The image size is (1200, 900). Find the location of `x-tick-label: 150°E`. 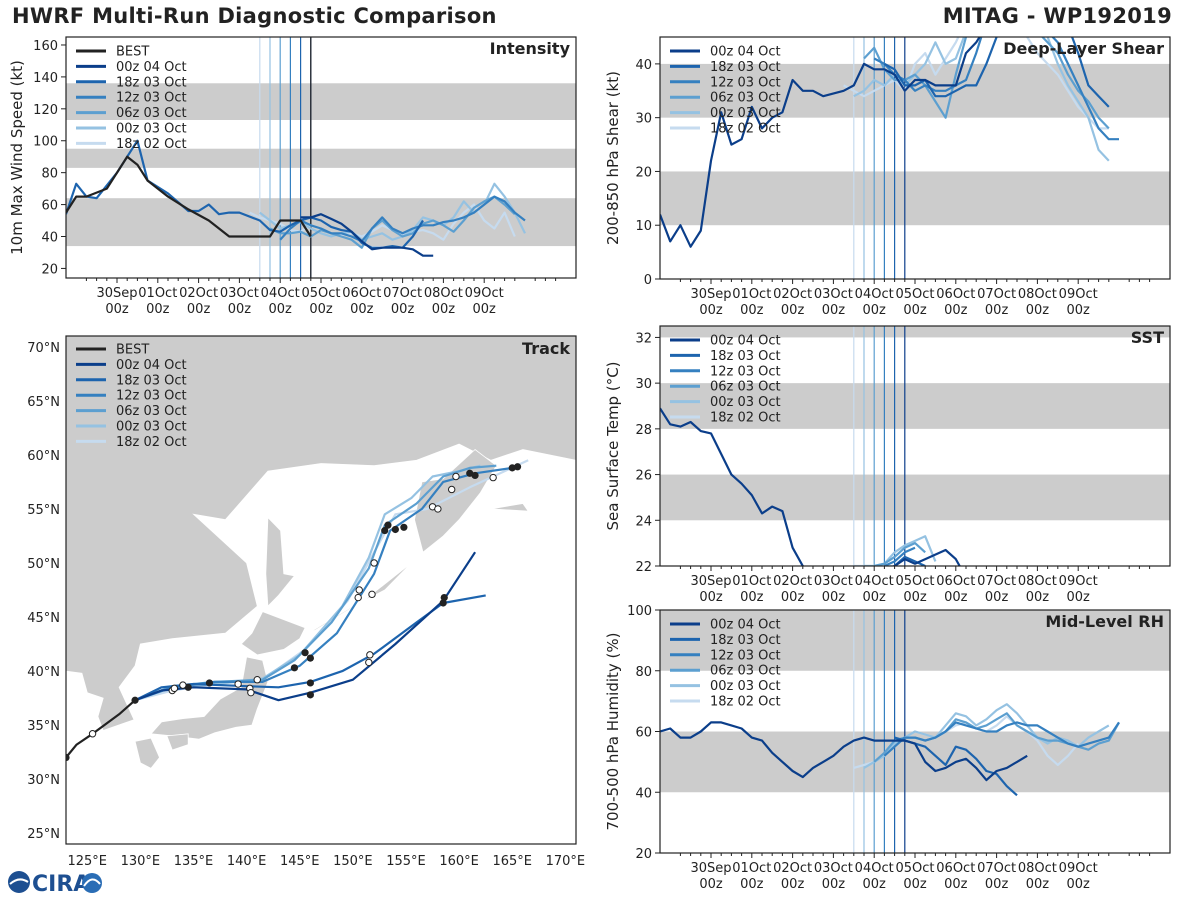

x-tick-label: 150°E is located at coordinates (353, 861).